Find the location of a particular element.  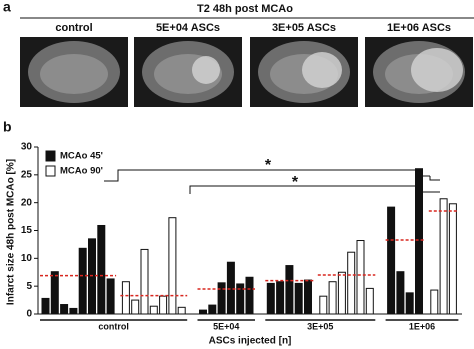

column-label: control is located at coordinates (73, 28).